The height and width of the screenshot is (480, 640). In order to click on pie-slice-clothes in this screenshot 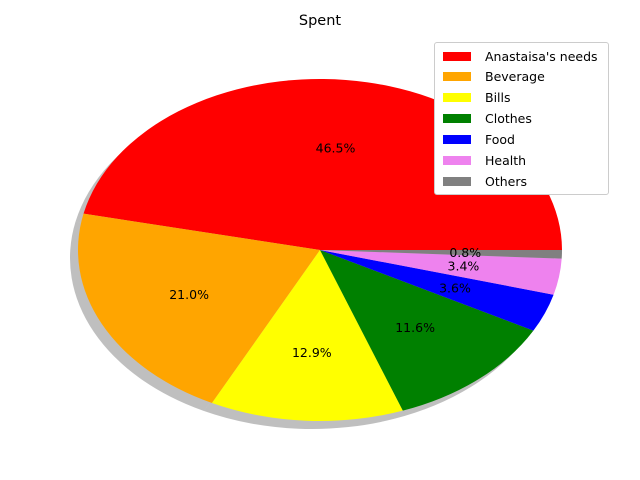, I will do `click(427, 330)`.